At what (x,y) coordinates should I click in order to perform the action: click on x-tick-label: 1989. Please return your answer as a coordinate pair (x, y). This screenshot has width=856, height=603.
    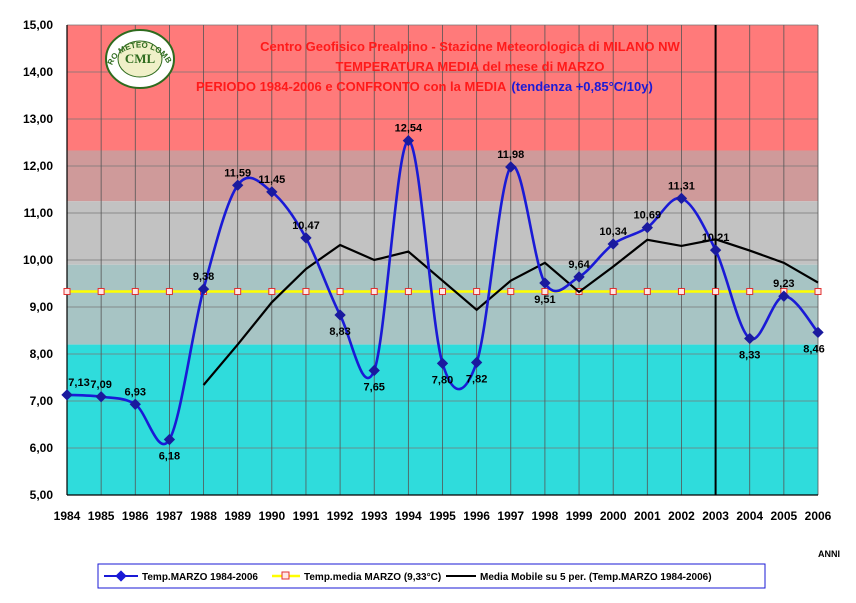
    Looking at the image, I should click on (237, 516).